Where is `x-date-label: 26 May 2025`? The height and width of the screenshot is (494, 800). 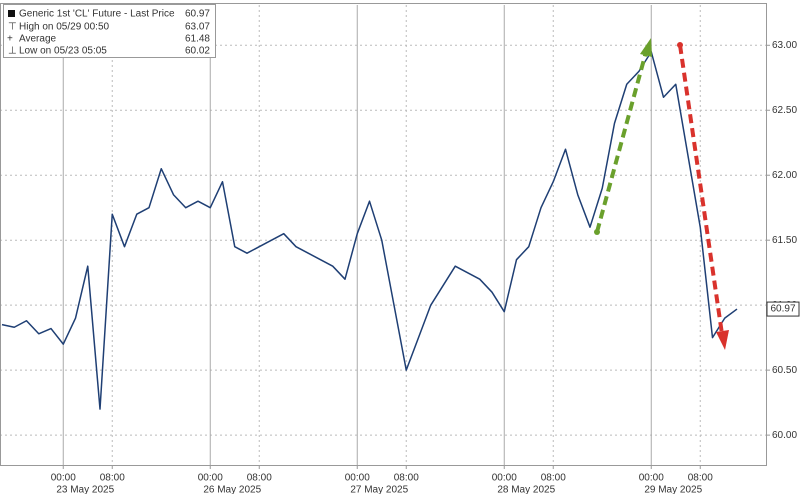
x-date-label: 26 May 2025 is located at coordinates (232, 489).